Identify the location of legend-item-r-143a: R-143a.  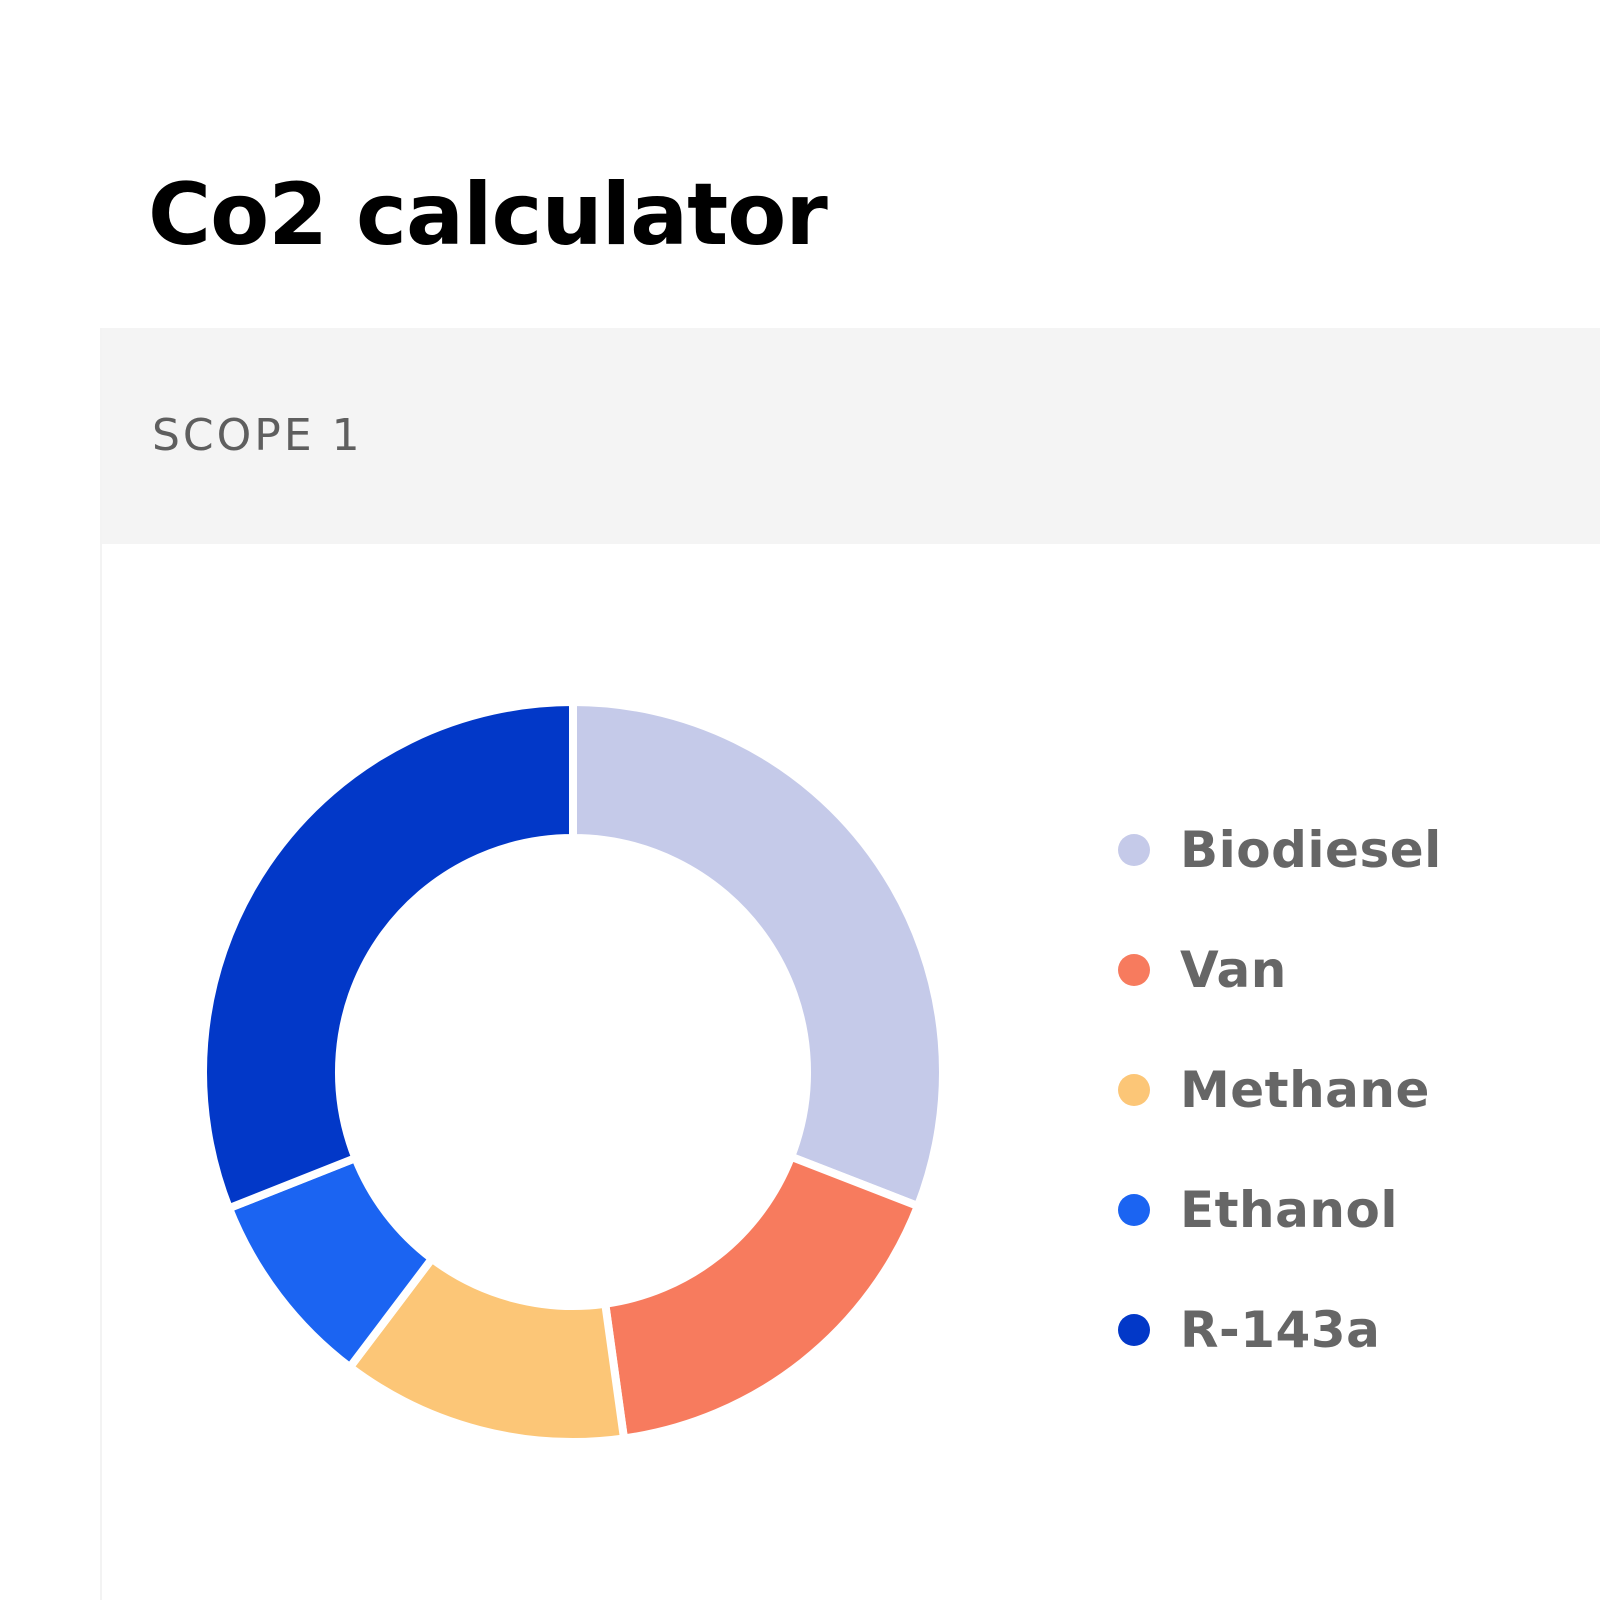
(1280, 1330).